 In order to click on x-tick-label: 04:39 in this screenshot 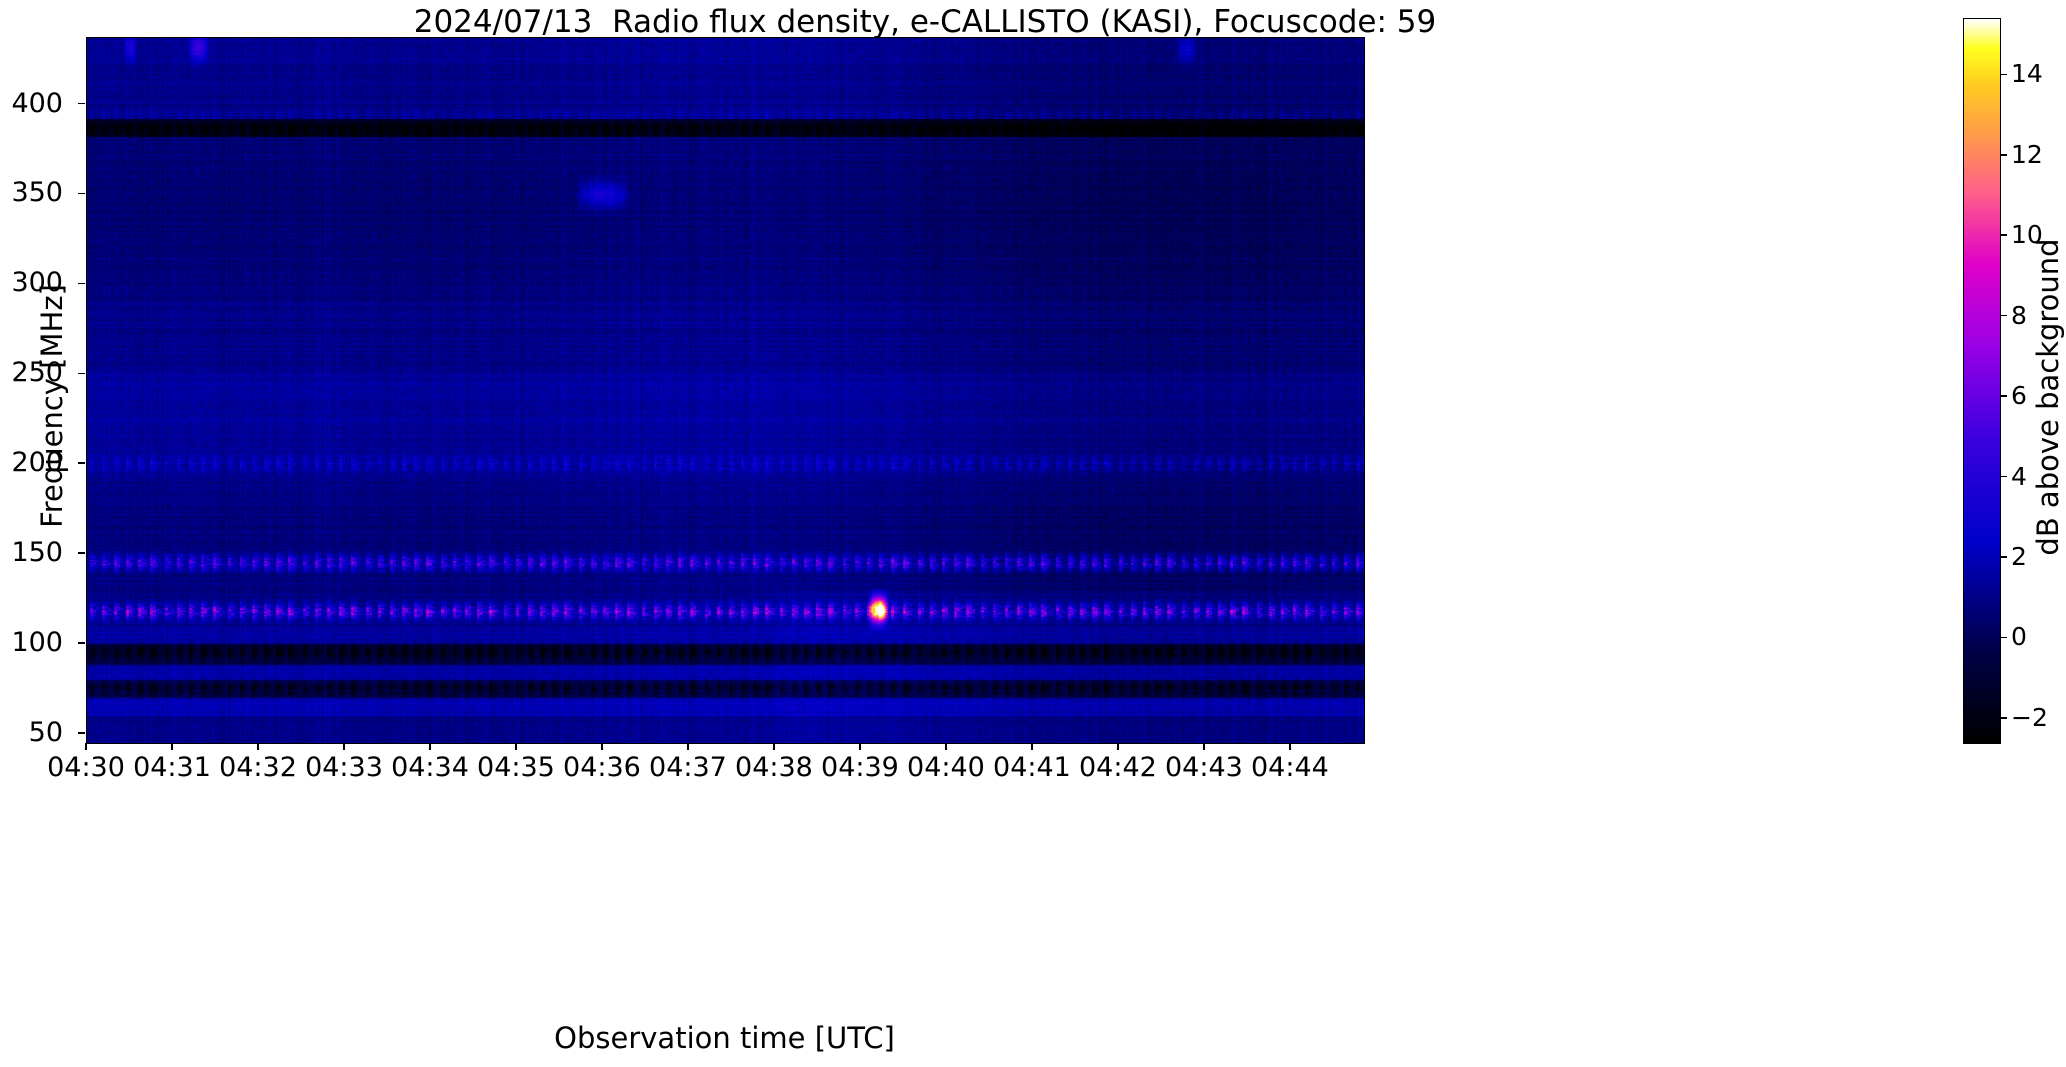, I will do `click(860, 767)`.